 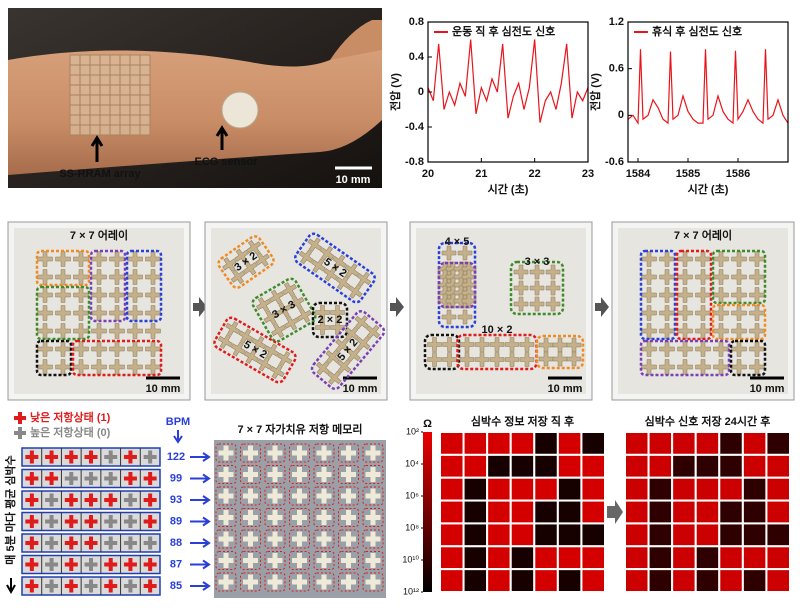 I want to click on side-arrow, so click(x=11, y=586).